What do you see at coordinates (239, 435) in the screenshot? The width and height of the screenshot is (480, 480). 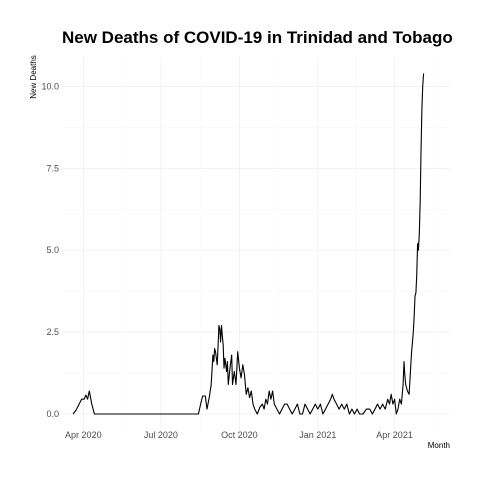 I see `x-tick-label: Oct 2020` at bounding box center [239, 435].